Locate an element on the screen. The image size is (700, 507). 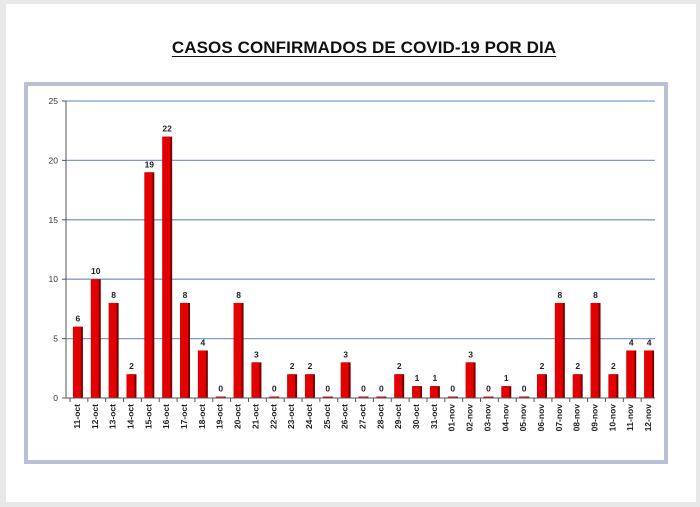
x-tick-label: 03-nov is located at coordinates (487, 418).